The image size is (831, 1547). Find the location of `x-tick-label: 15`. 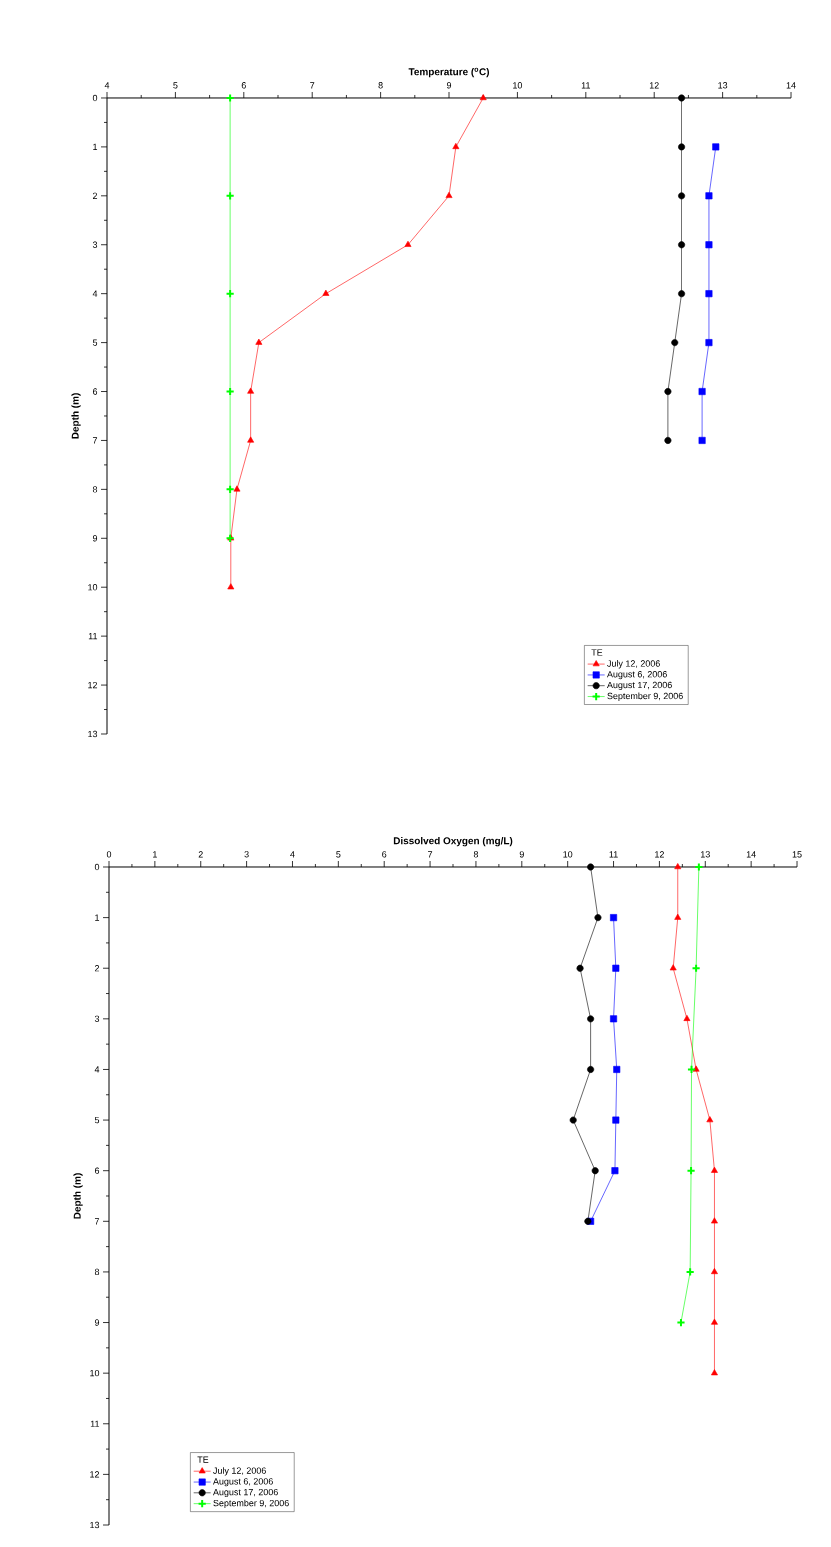

x-tick-label: 15 is located at coordinates (797, 854).